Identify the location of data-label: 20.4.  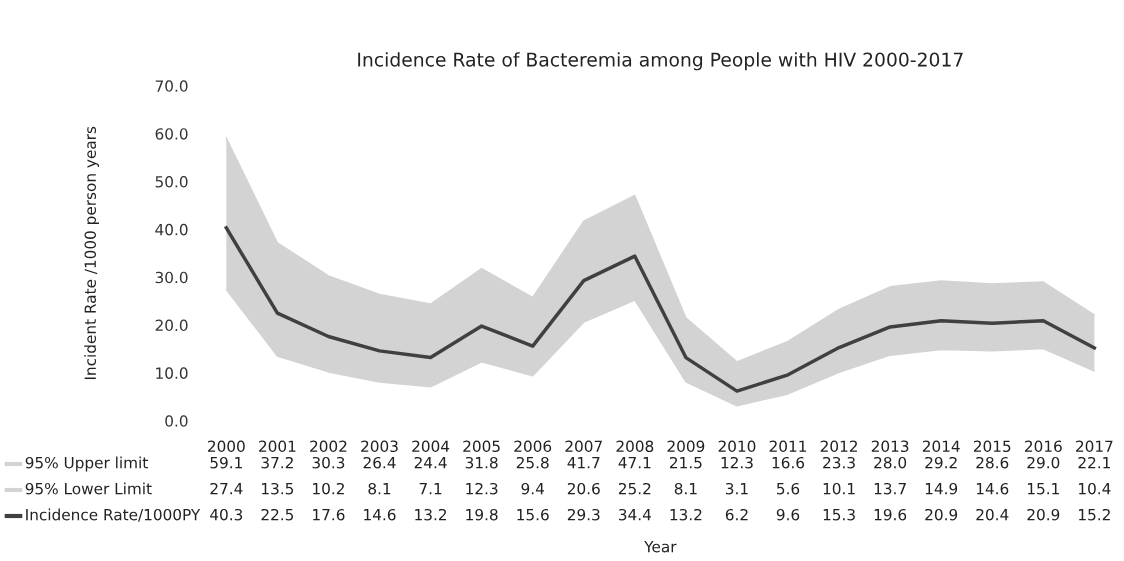
(992, 514).